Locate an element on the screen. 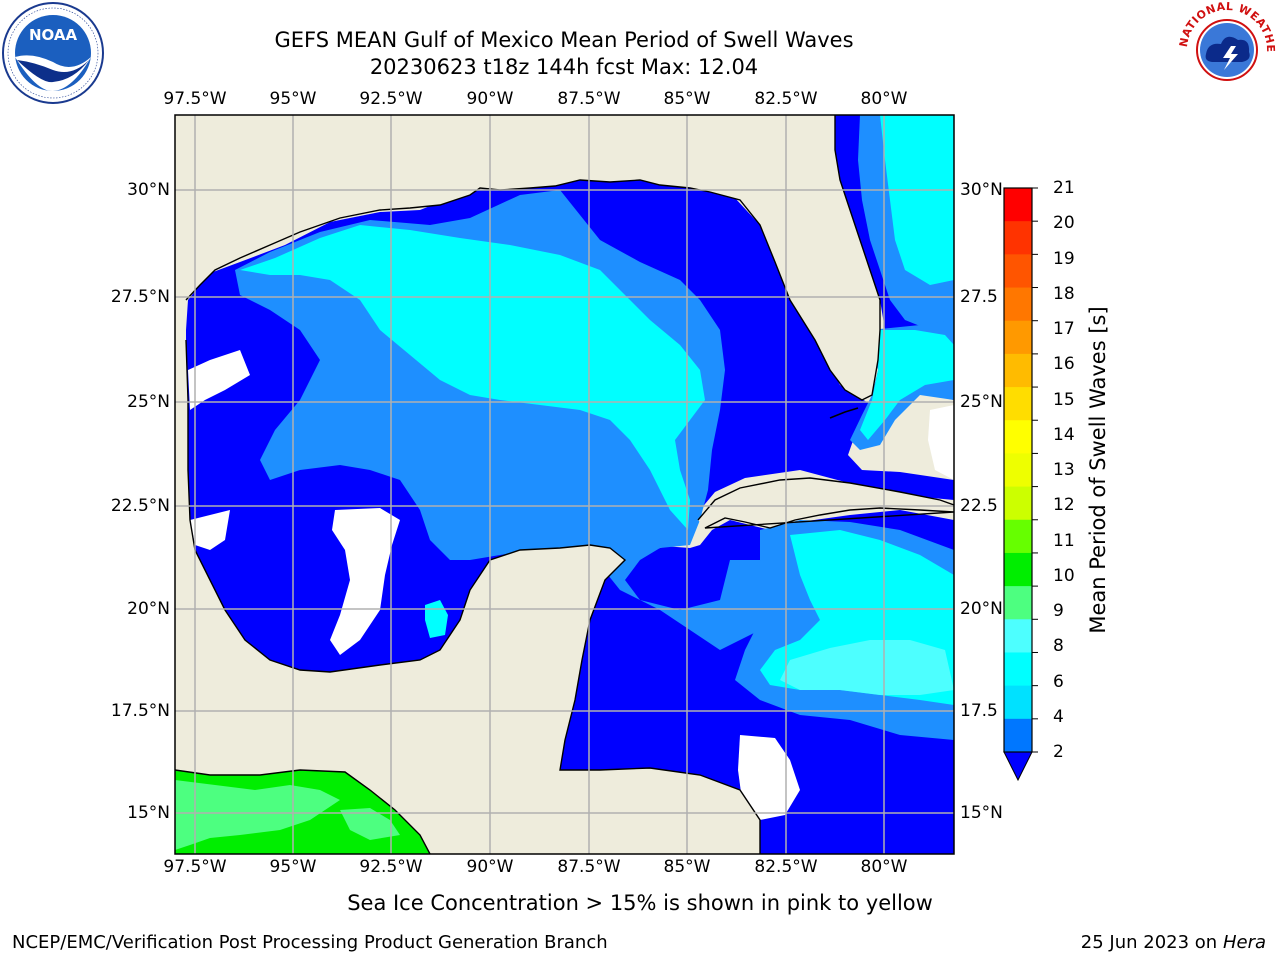 The width and height of the screenshot is (1280, 960). date-line: 25 Jun 2023 on Hera is located at coordinates (1173, 942).